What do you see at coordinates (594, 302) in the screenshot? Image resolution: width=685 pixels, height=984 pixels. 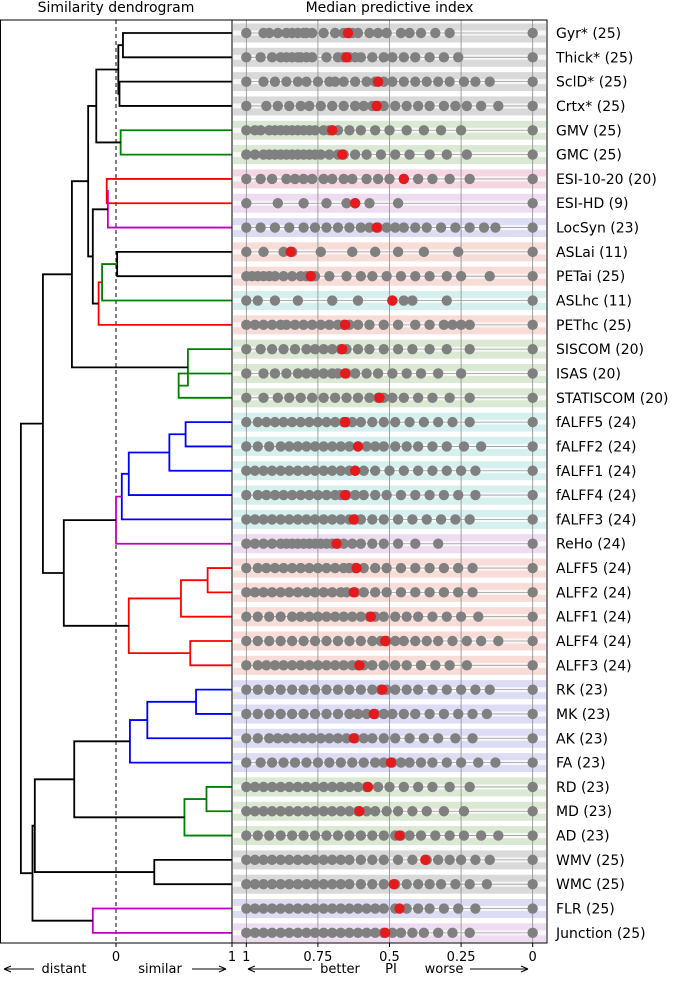 I see `row-label: ASLhc (11)` at bounding box center [594, 302].